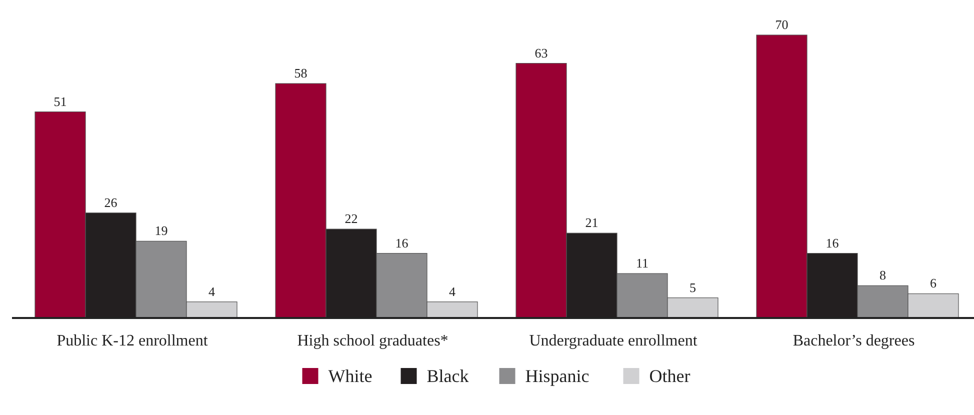 This screenshot has height=415, width=974. What do you see at coordinates (132, 341) in the screenshot?
I see `x-tick-label: Public K-12 enrollment` at bounding box center [132, 341].